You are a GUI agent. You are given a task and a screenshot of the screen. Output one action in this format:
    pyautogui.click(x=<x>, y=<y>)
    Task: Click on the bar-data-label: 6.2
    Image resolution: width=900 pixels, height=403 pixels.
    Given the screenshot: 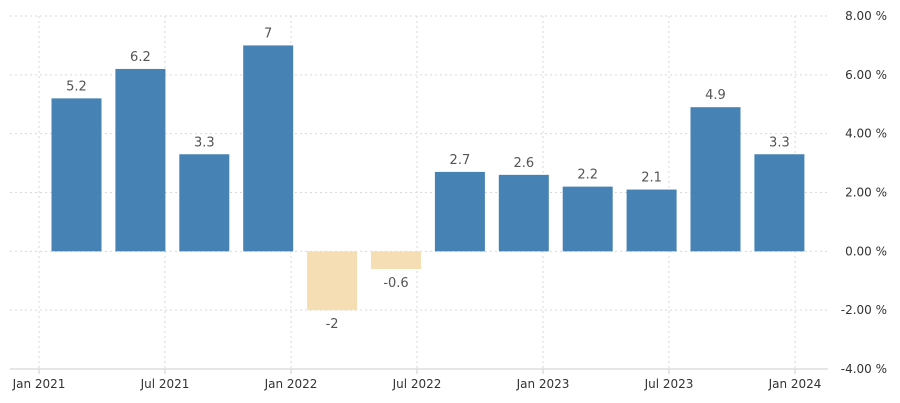 What is the action you would take?
    pyautogui.click(x=140, y=57)
    